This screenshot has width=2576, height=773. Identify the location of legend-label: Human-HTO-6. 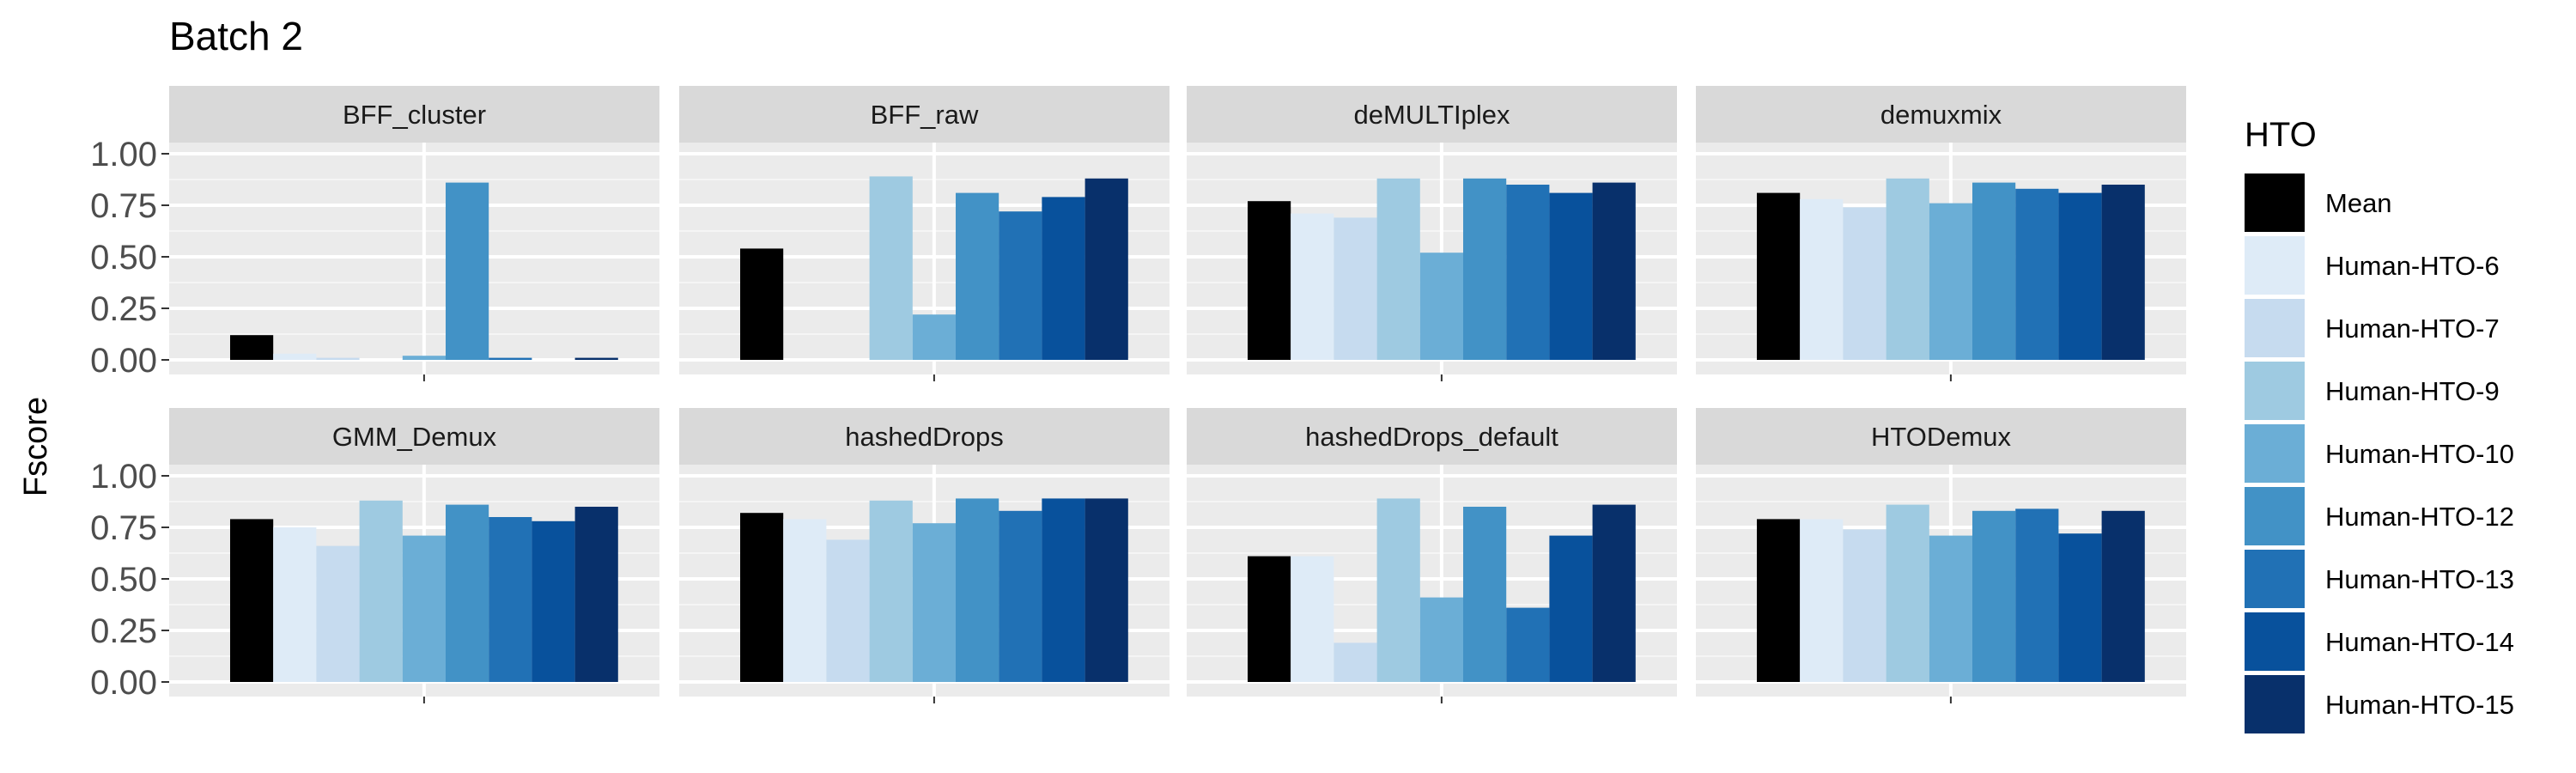
(2412, 266).